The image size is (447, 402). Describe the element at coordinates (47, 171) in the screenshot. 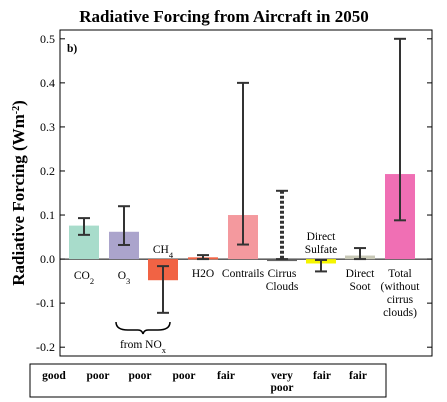

I see `y-tick-label: 0.2` at that location.